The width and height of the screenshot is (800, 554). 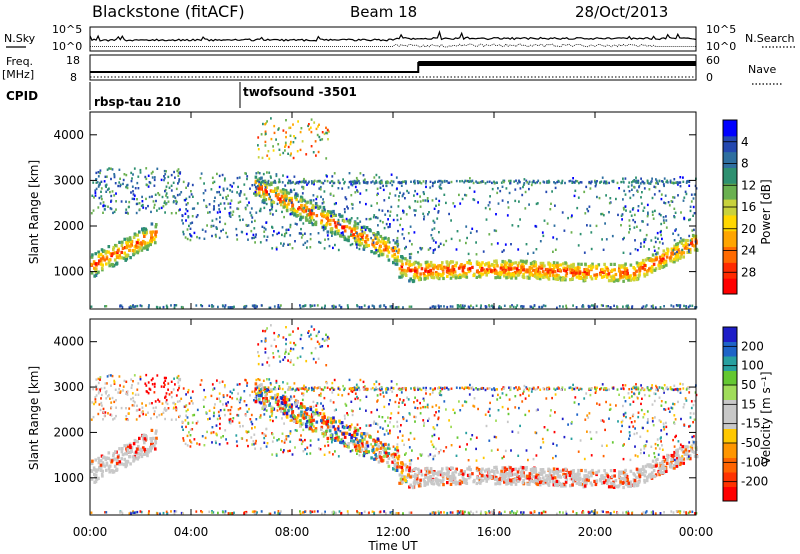 I want to click on noise-traces, so click(x=393, y=38).